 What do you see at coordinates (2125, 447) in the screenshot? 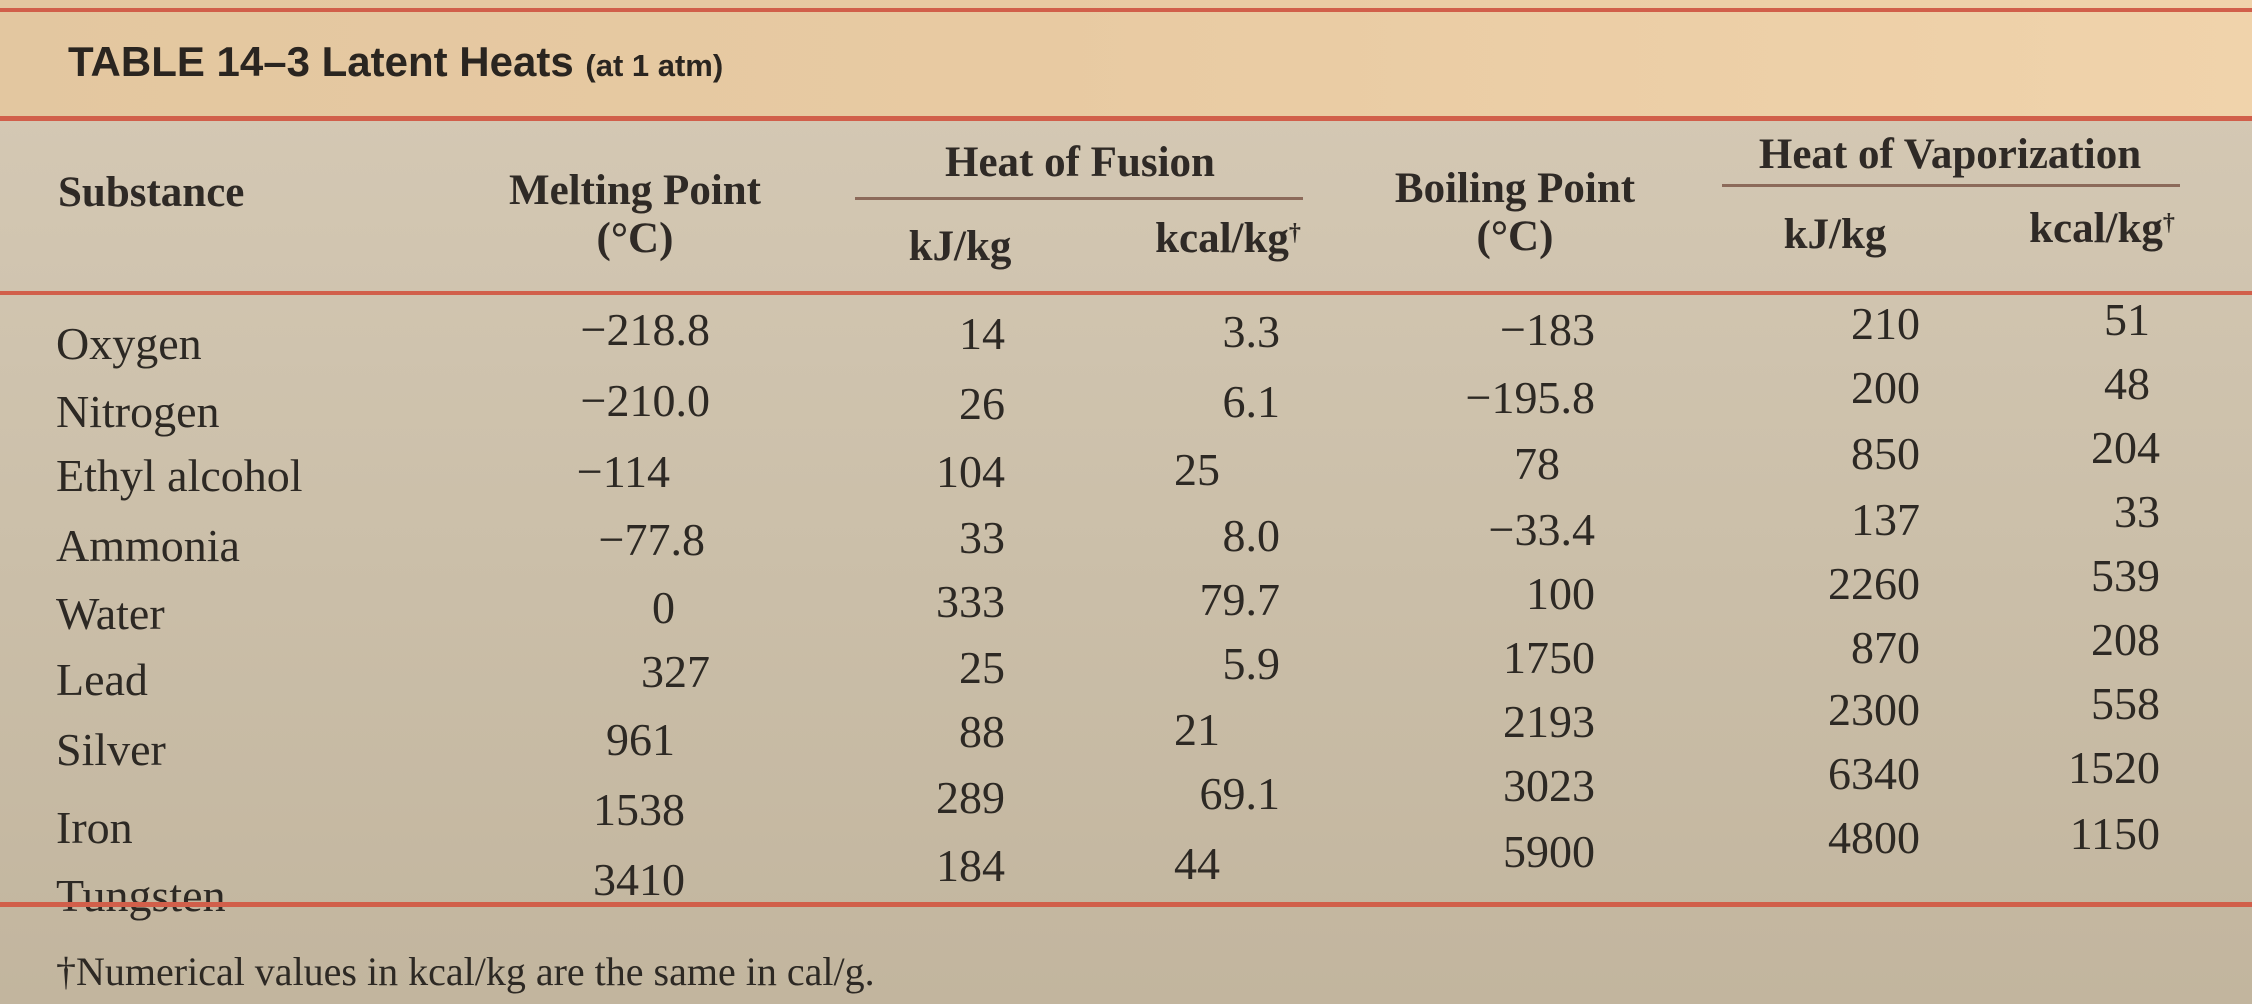
I see `cell-vap-kcal: 204` at bounding box center [2125, 447].